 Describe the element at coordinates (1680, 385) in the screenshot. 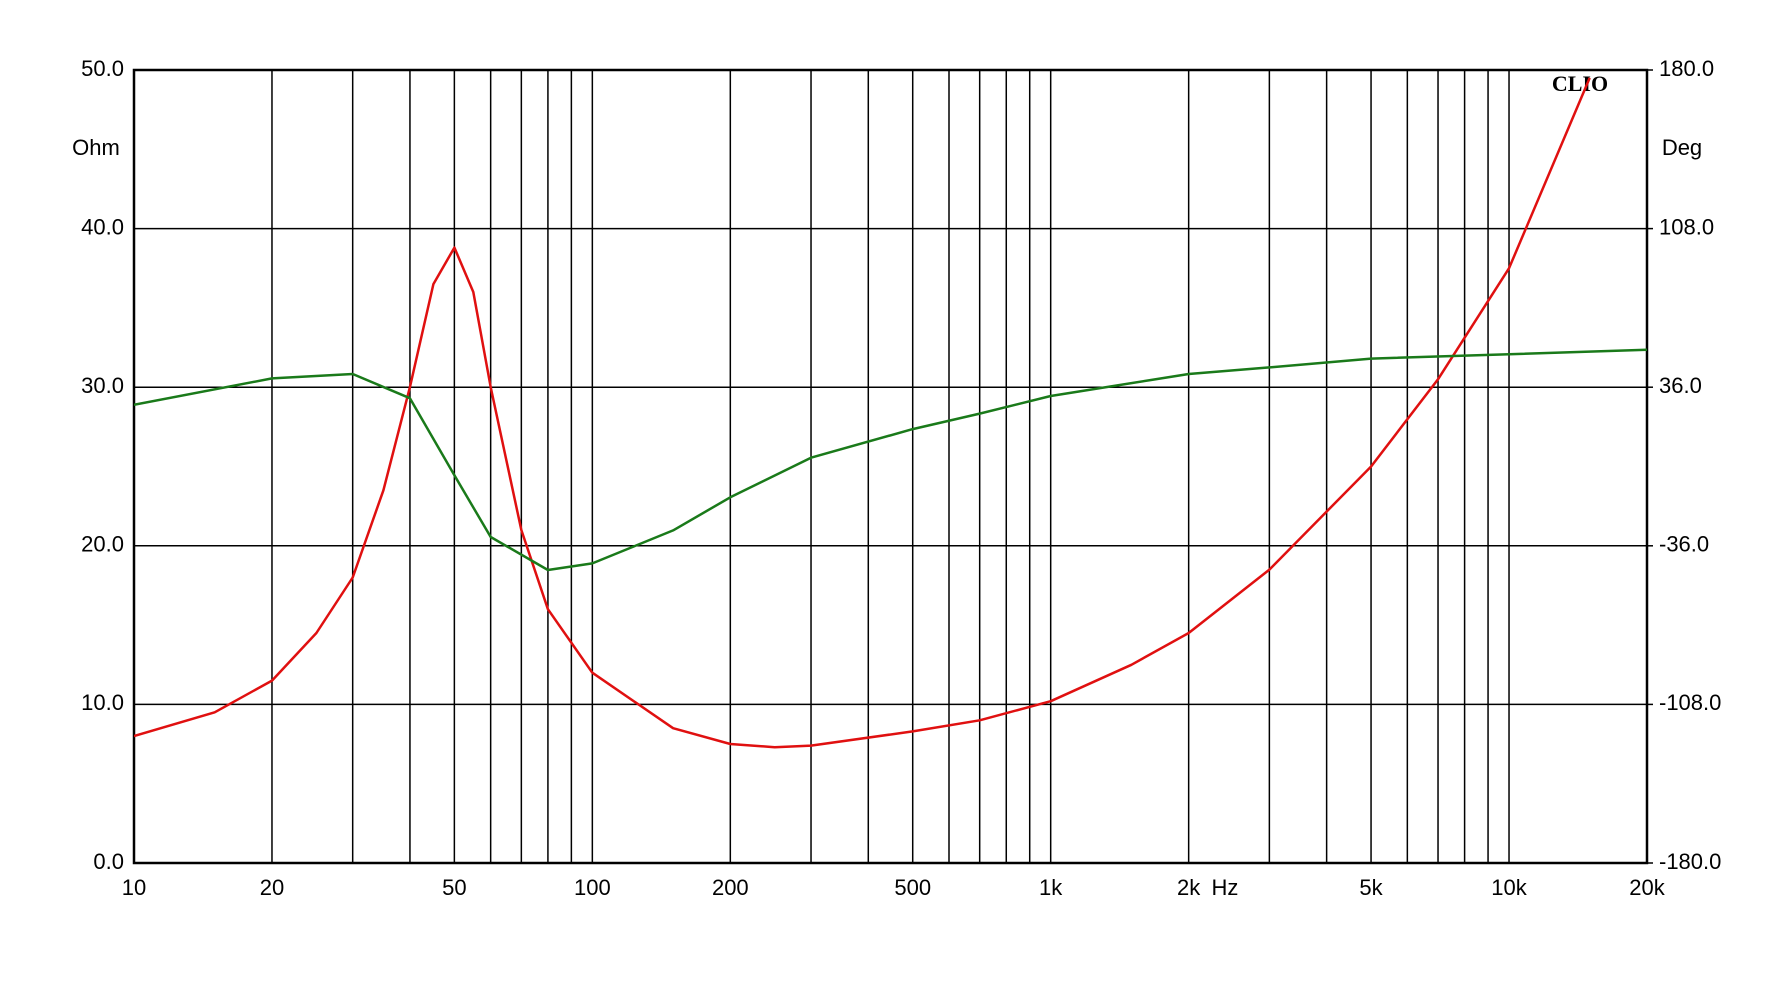

I see `y2-tick-label: 36.0` at that location.